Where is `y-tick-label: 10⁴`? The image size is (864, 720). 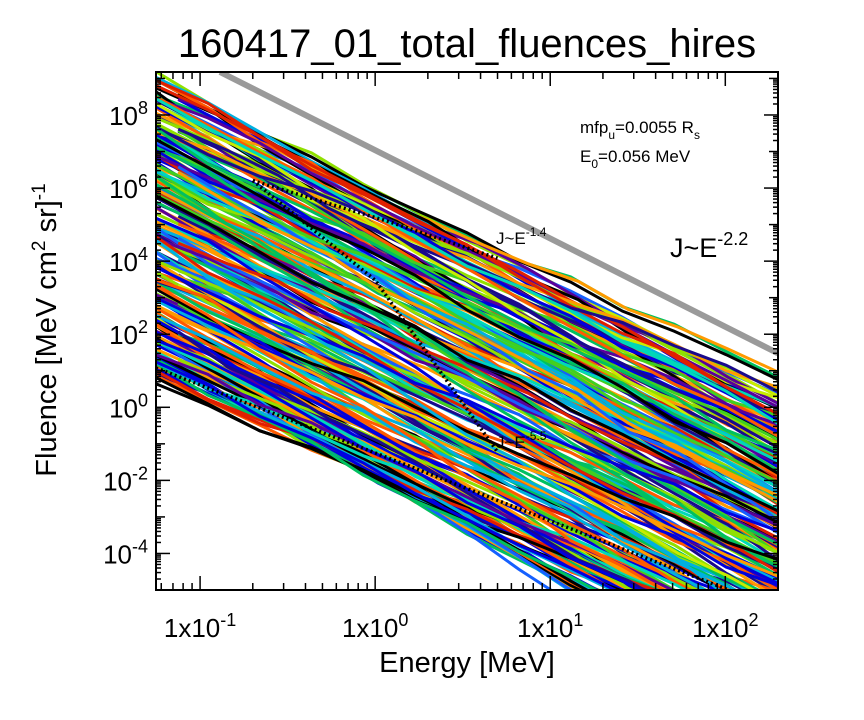 y-tick-label: 10⁴ is located at coordinates (128, 260).